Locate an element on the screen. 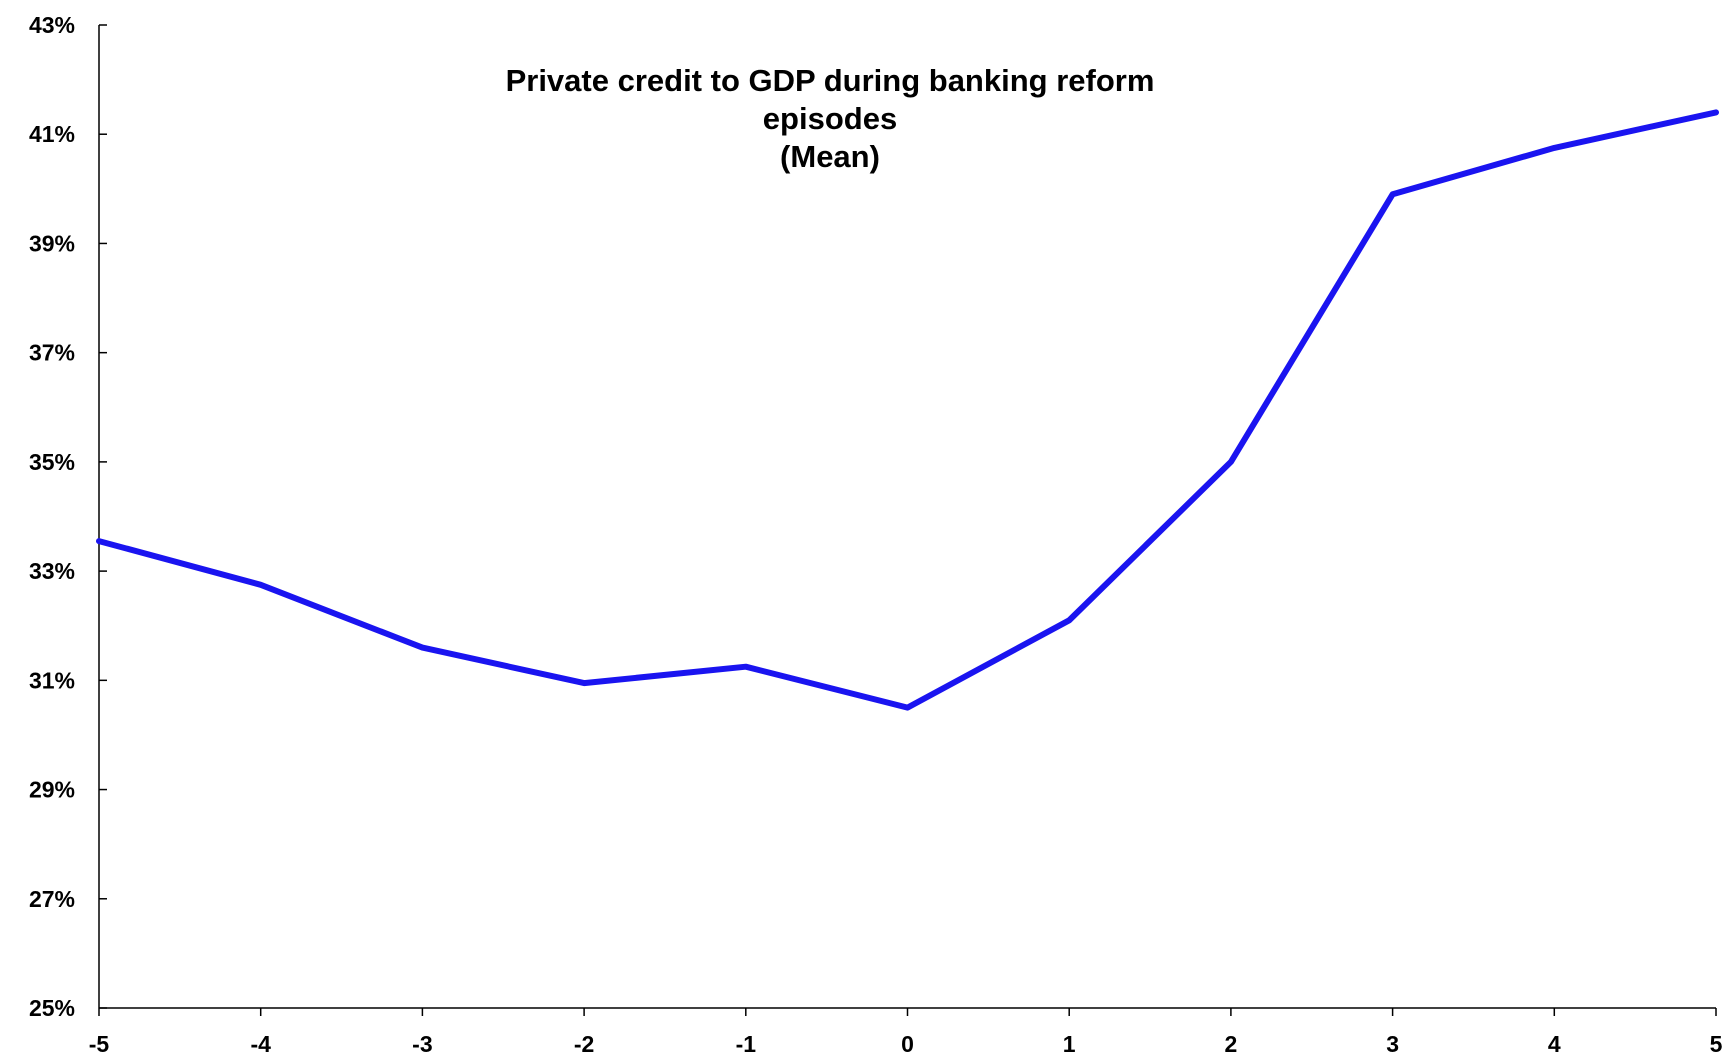 The width and height of the screenshot is (1730, 1064). y-tick-label: 31% is located at coordinates (52, 680).